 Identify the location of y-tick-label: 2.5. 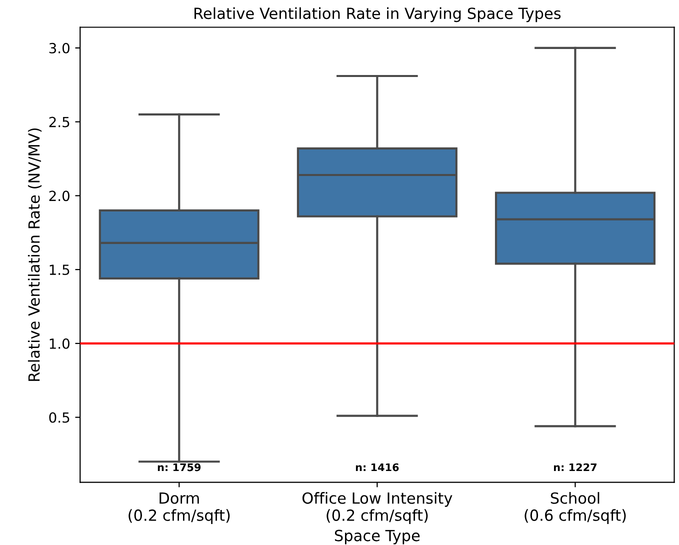
(59, 122).